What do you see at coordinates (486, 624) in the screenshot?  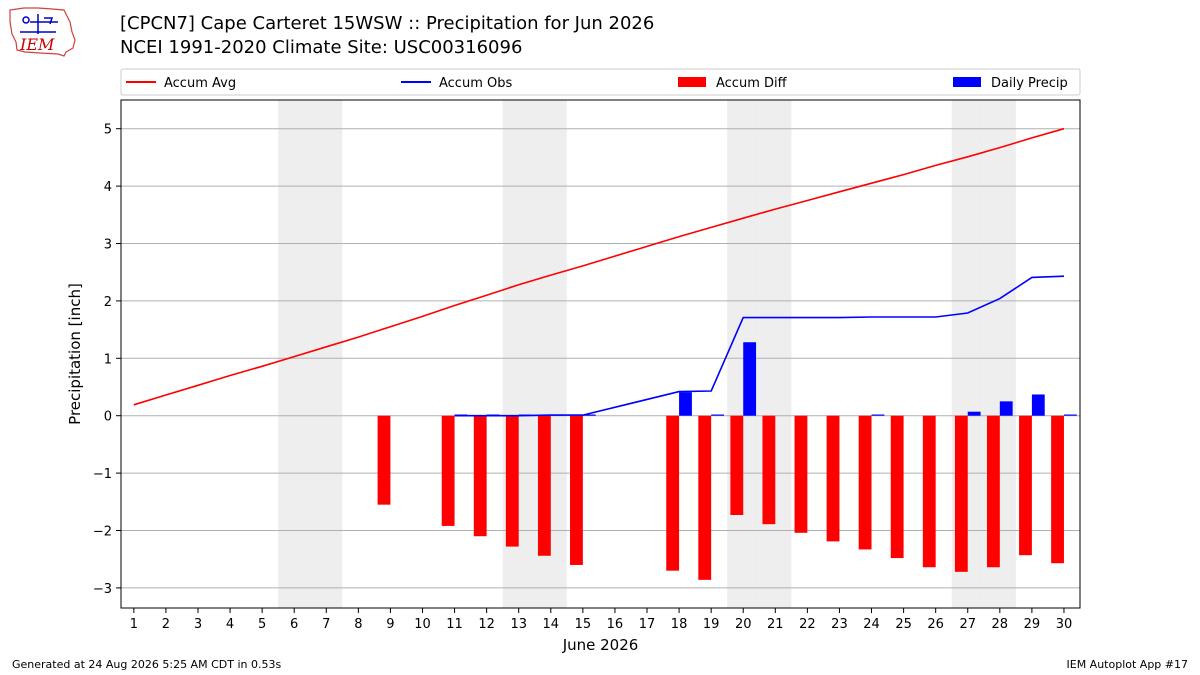 I see `x-tick-label: 12` at bounding box center [486, 624].